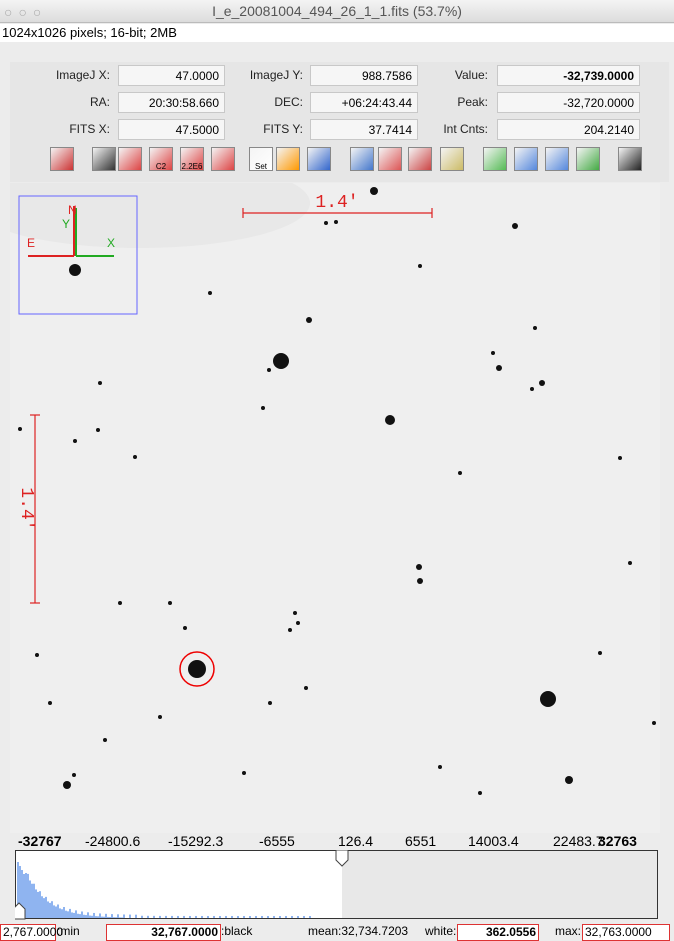  Describe the element at coordinates (260, 166) in the screenshot. I see `tool-button-label: Set` at that location.